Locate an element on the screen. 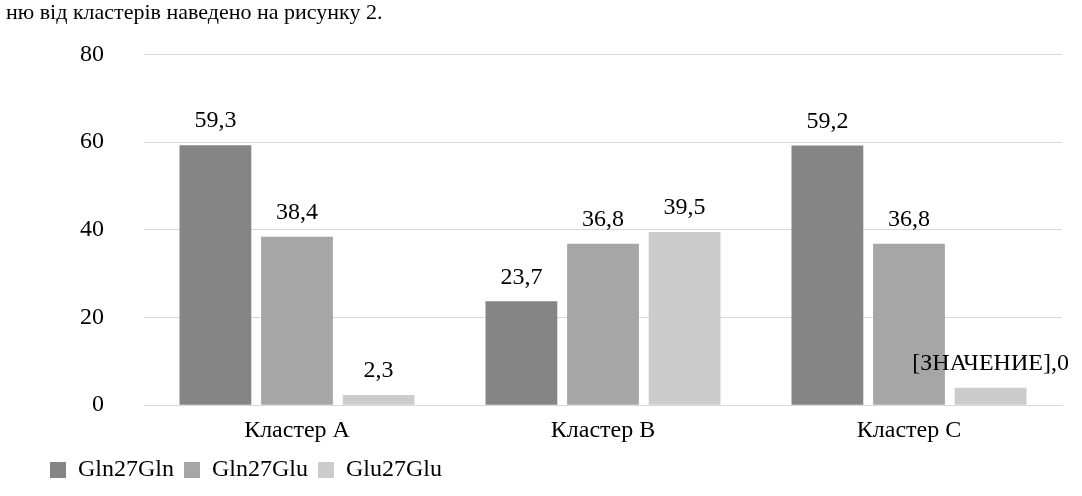 This screenshot has height=496, width=1082. data-label: 23,7 is located at coordinates (521, 275).